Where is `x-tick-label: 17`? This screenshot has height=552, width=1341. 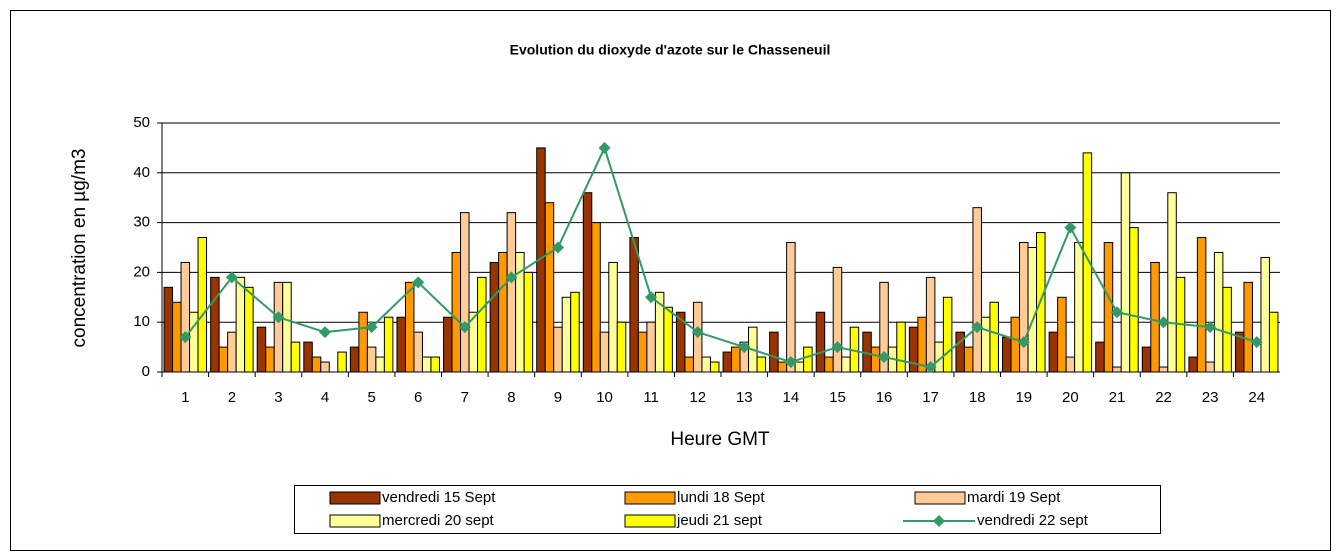 x-tick-label: 17 is located at coordinates (930, 397).